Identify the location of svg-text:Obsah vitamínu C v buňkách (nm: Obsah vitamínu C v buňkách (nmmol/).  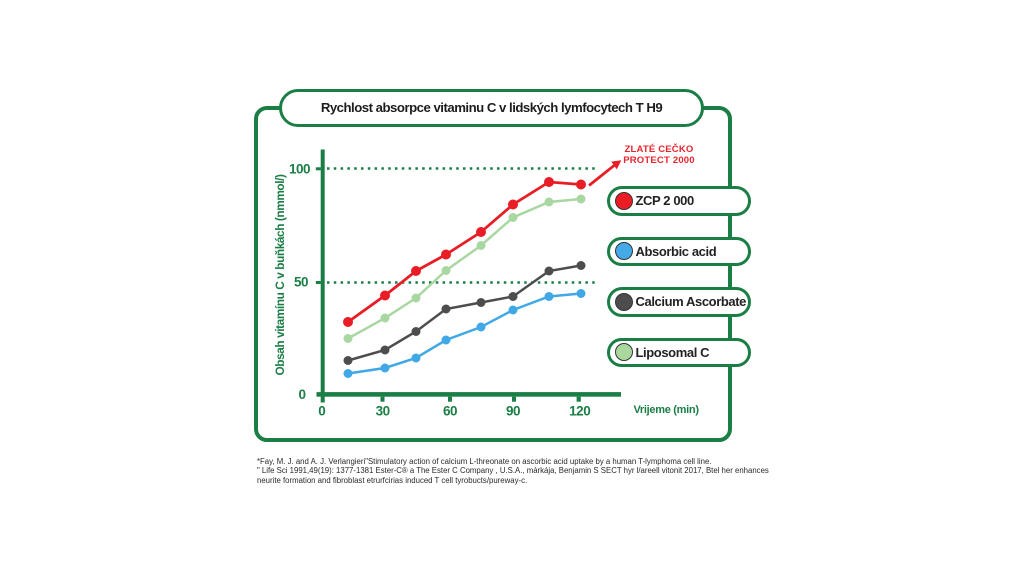
(280, 274).